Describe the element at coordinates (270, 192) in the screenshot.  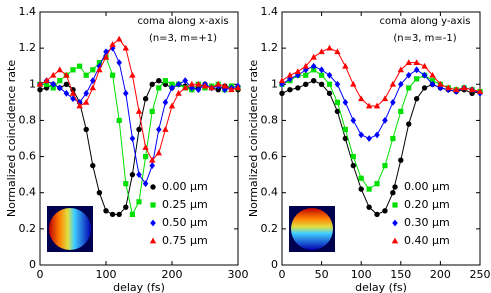
I see `y-tick-label: 0.4` at that location.